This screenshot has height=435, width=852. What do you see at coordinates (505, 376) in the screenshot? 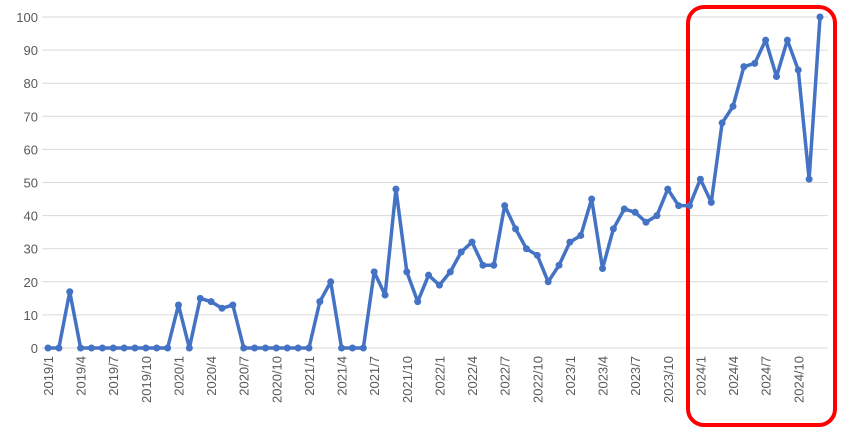
I see `x-tick-label: 2022/7` at bounding box center [505, 376].